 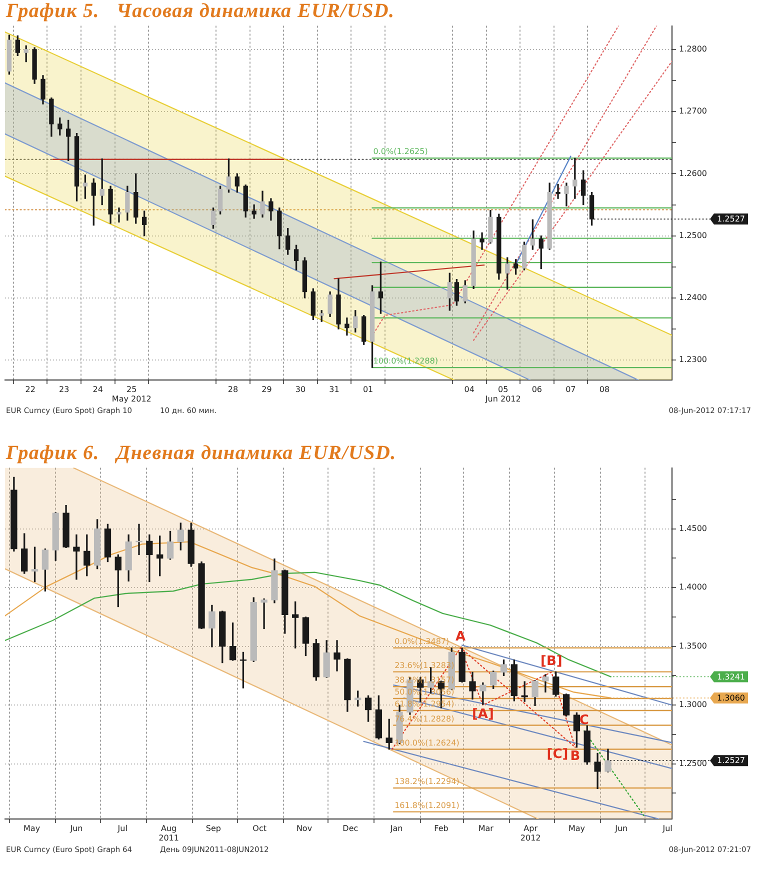 I want to click on series-label: 100.0%(1.2624), so click(x=427, y=743).